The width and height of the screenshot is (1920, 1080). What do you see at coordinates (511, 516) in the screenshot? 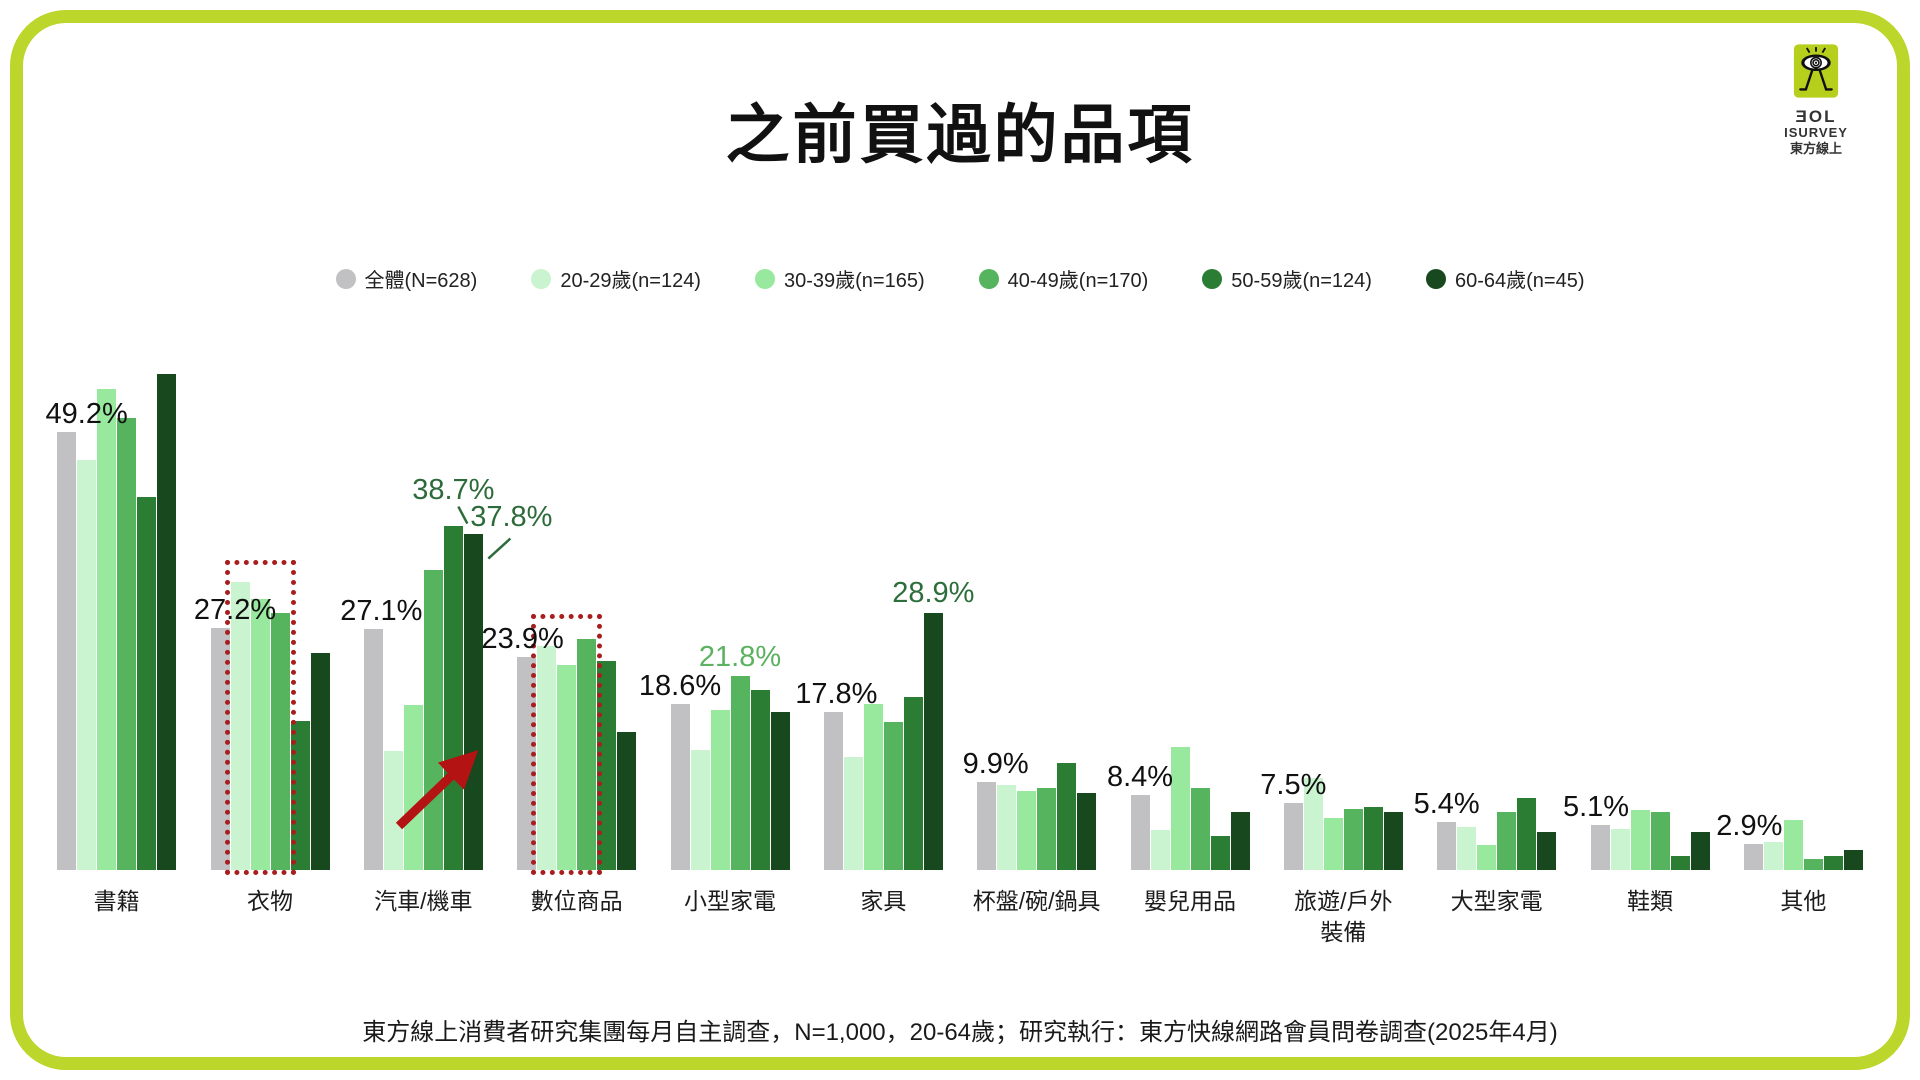
I see `value-label: 37.8%` at bounding box center [511, 516].